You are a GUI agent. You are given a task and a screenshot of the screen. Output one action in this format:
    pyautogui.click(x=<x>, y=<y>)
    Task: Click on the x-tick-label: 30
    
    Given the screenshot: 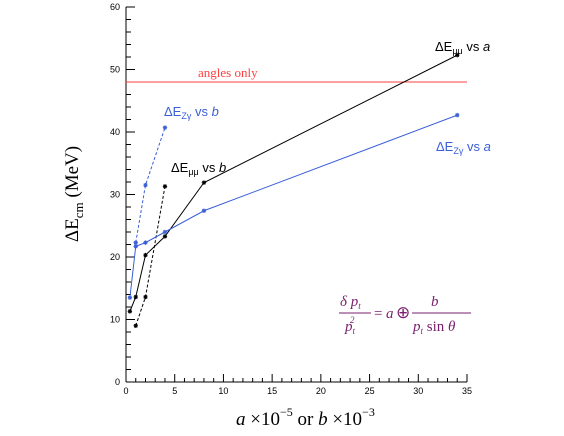 What is the action you would take?
    pyautogui.click(x=418, y=391)
    